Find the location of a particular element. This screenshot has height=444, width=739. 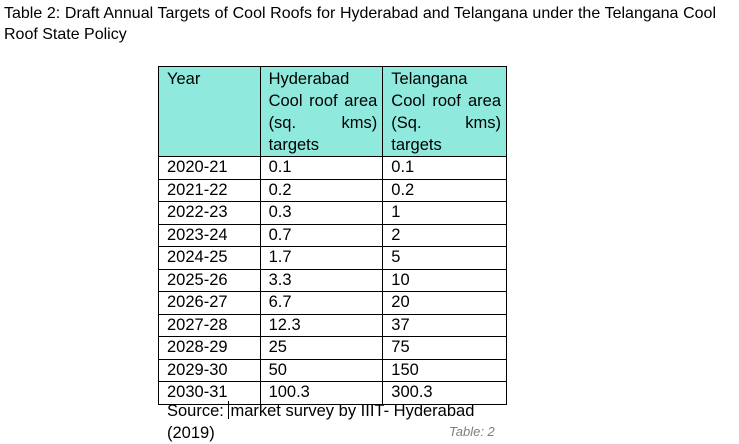

cell-year: 2028-29 is located at coordinates (209, 348).